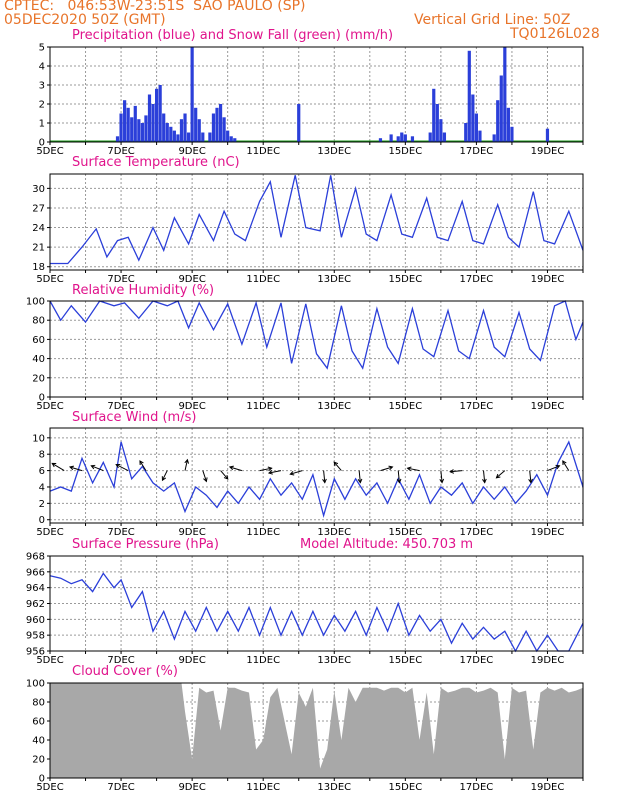 The height and width of the screenshot is (800, 618). What do you see at coordinates (42, 398) in the screenshot?
I see `humidity-ytick-label: 0` at bounding box center [42, 398].